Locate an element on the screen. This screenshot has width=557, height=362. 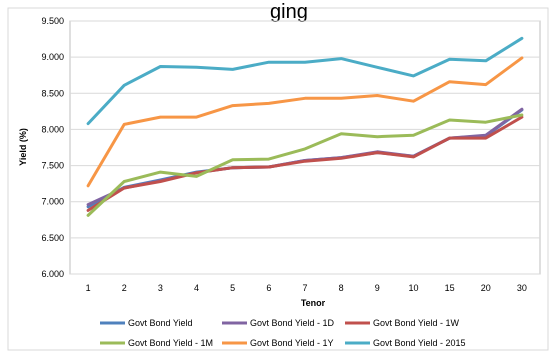
x-tick-label: 9 is located at coordinates (377, 288).